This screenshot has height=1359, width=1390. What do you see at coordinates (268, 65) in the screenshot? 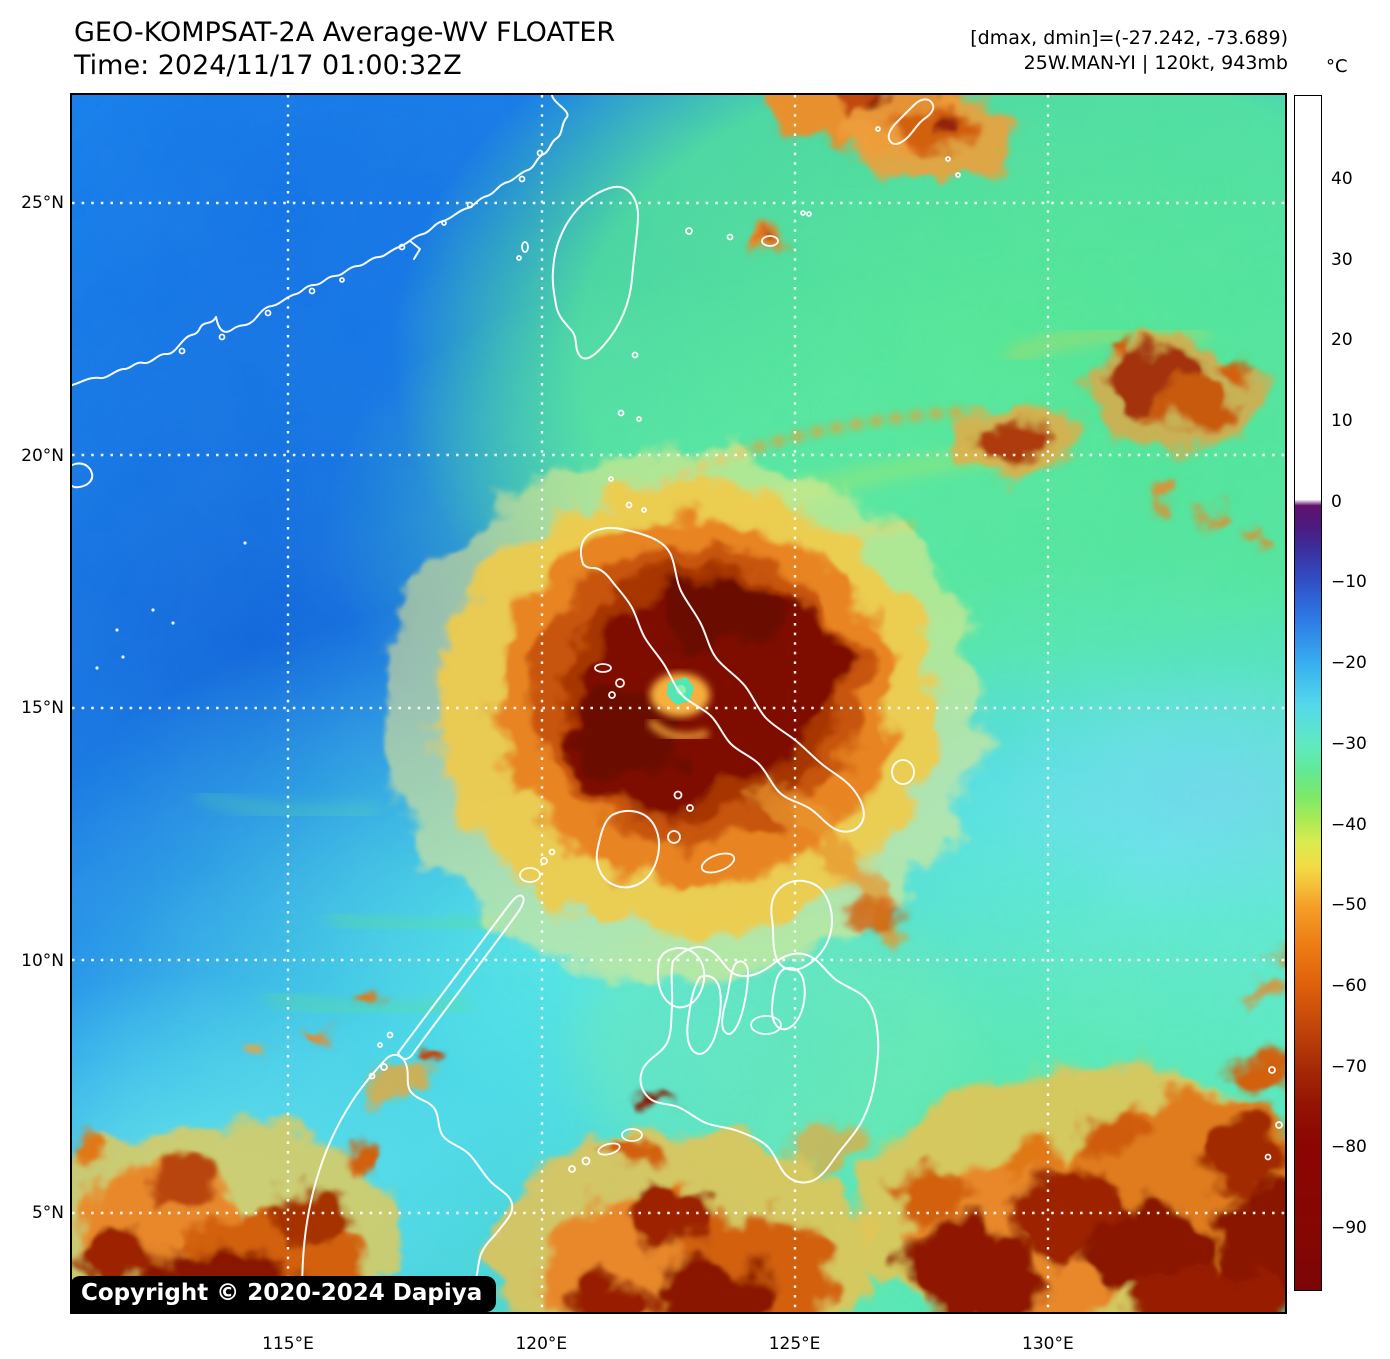
I see `figure-time: Time: 2024/11/17 01:00:32Z` at bounding box center [268, 65].